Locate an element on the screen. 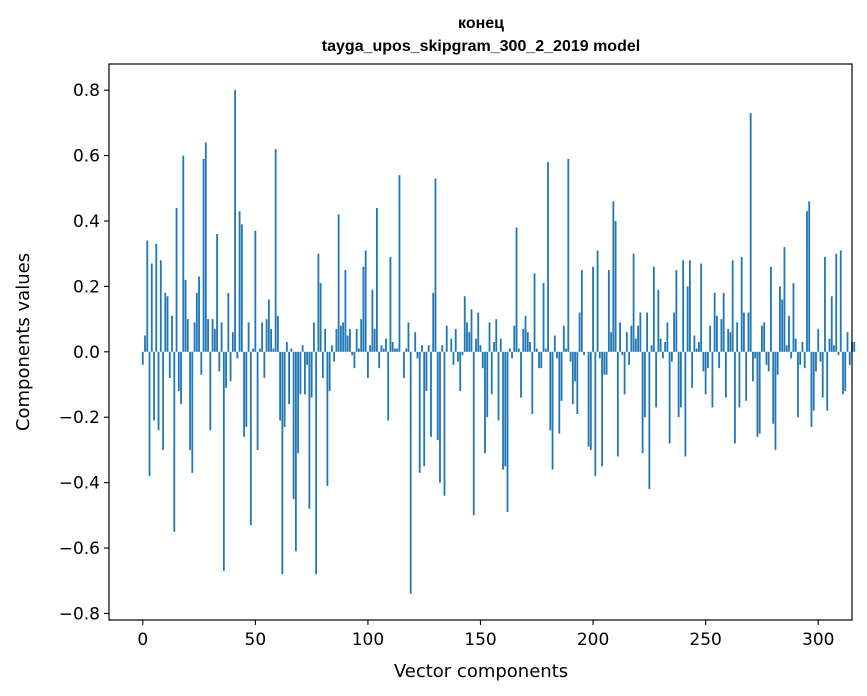  y-tick-label: 0.2 is located at coordinates (86, 287).